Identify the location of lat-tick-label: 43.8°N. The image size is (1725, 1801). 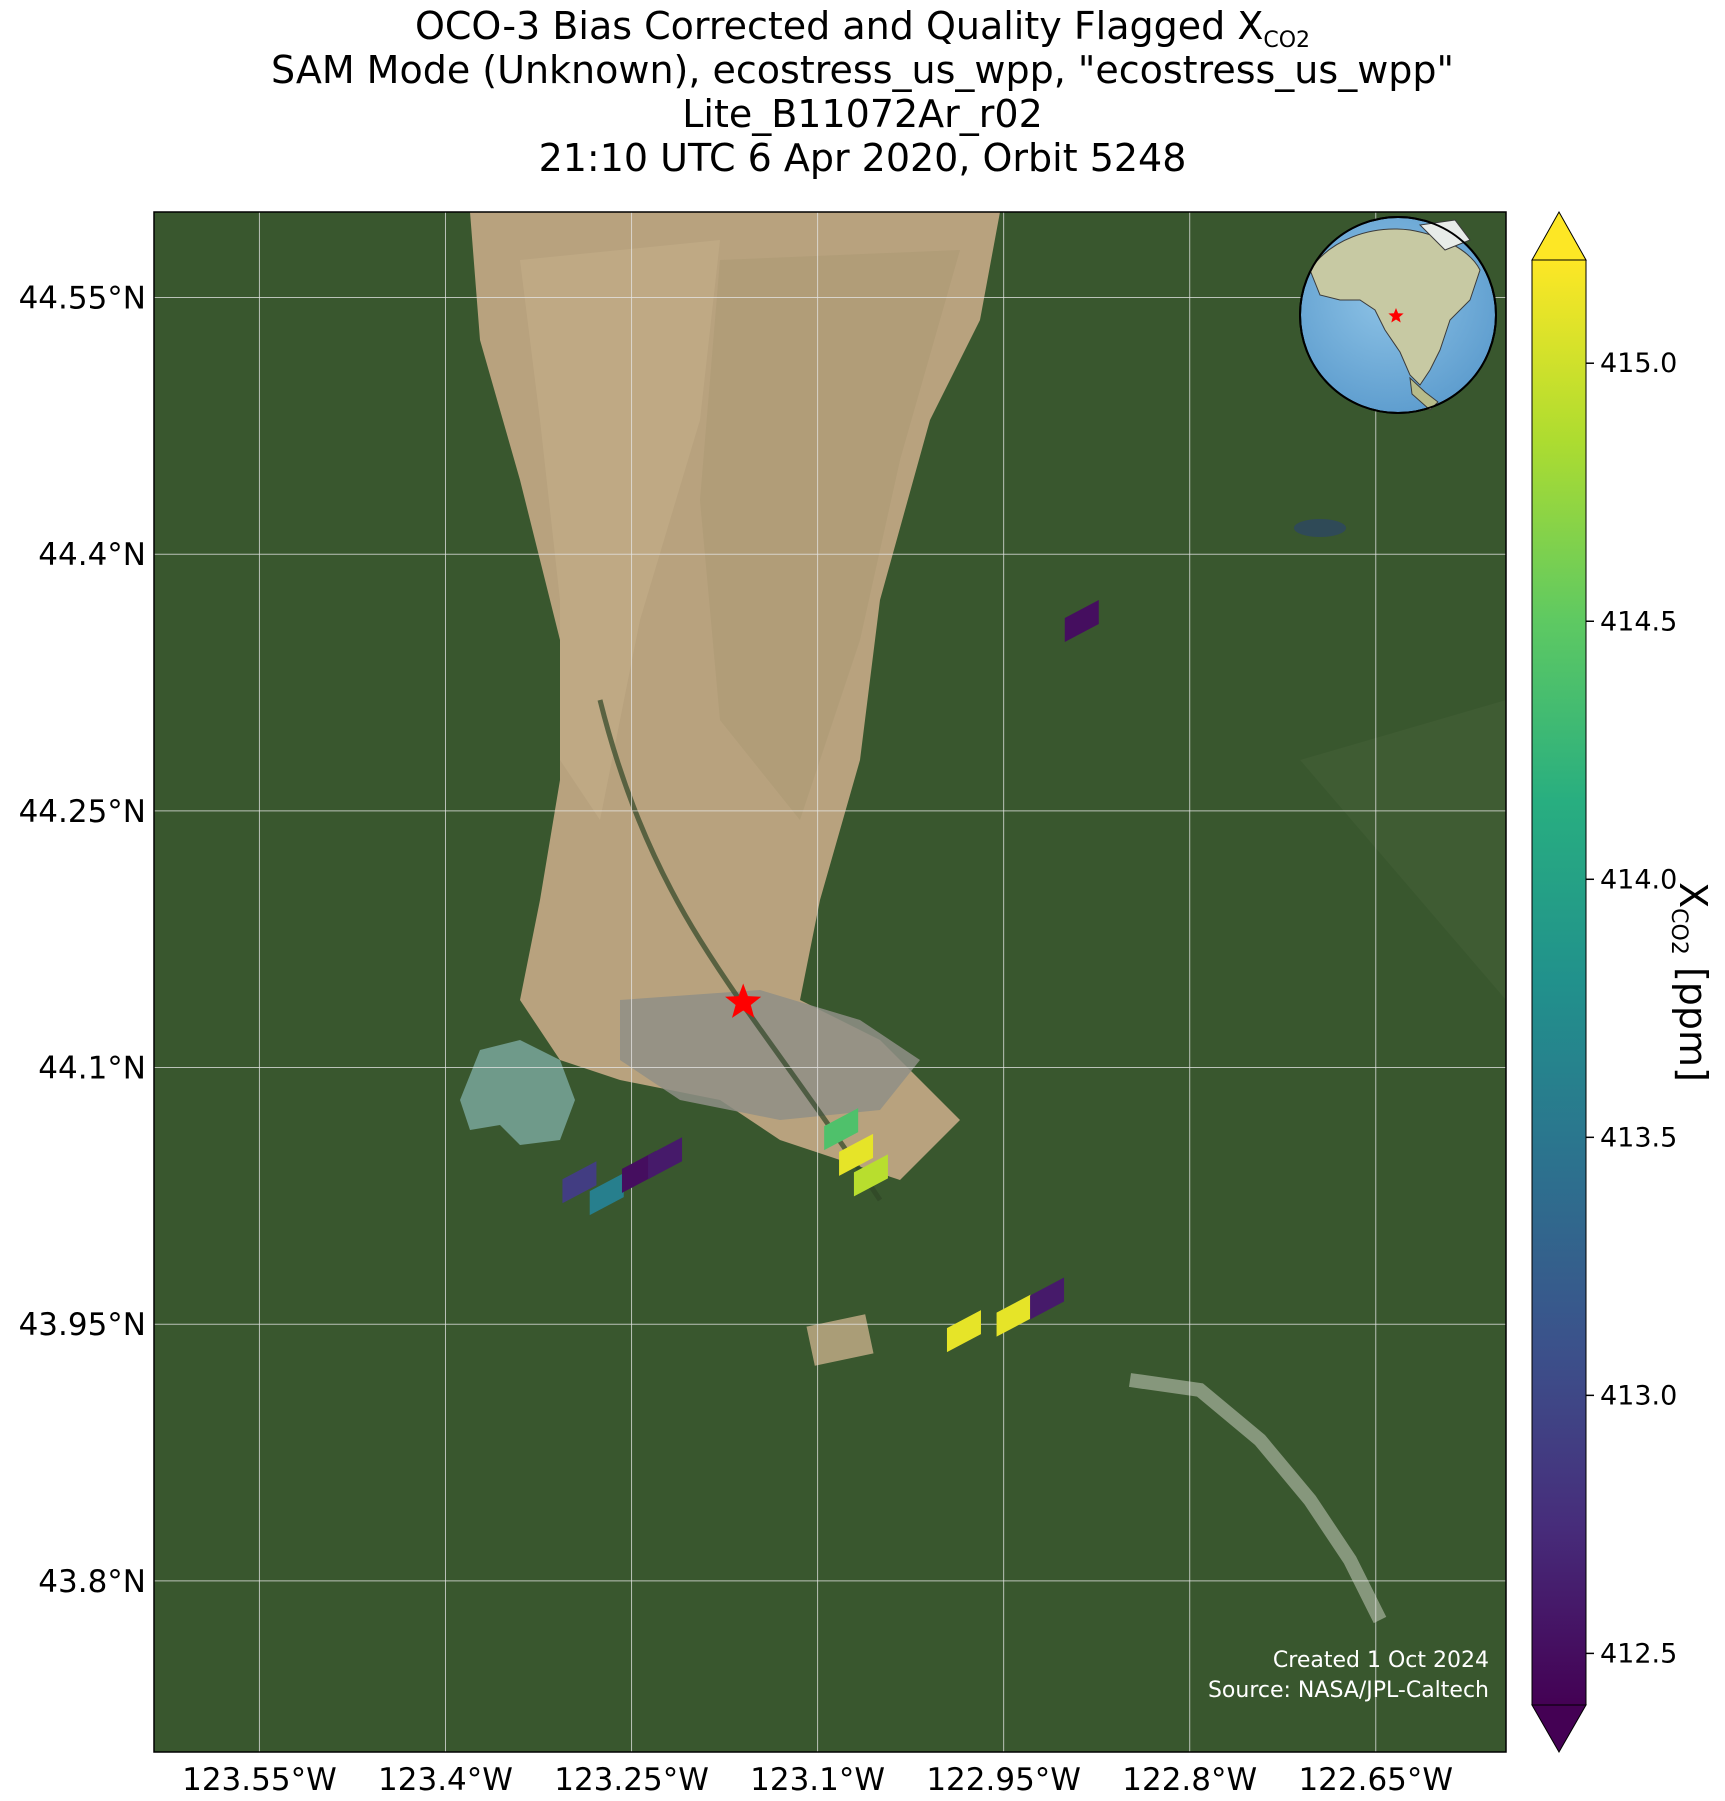
(92, 1582).